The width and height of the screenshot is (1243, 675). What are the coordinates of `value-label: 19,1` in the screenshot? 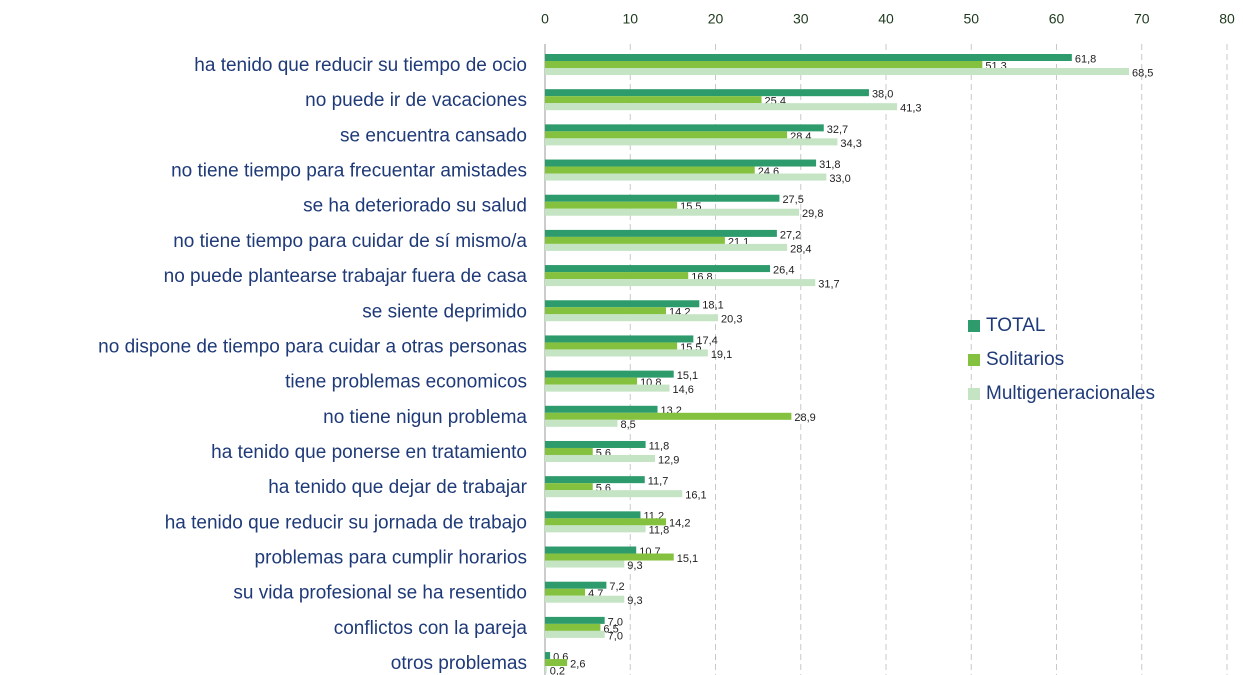 It's located at (721, 355).